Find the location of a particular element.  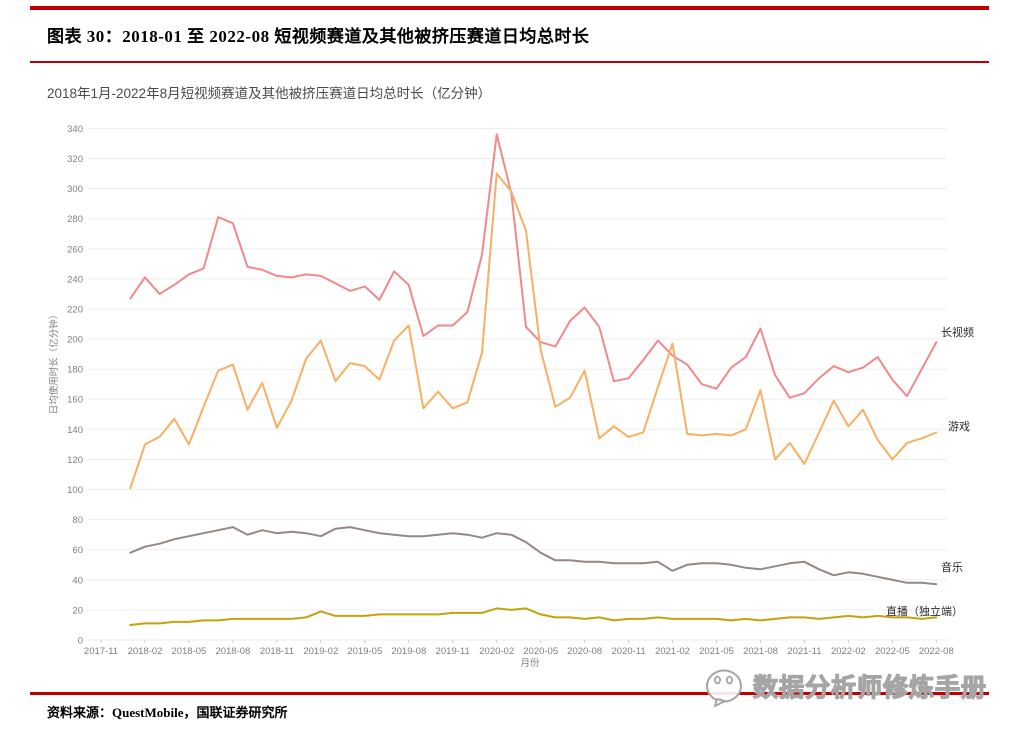

y-tick-label: 300 is located at coordinates (75, 189).